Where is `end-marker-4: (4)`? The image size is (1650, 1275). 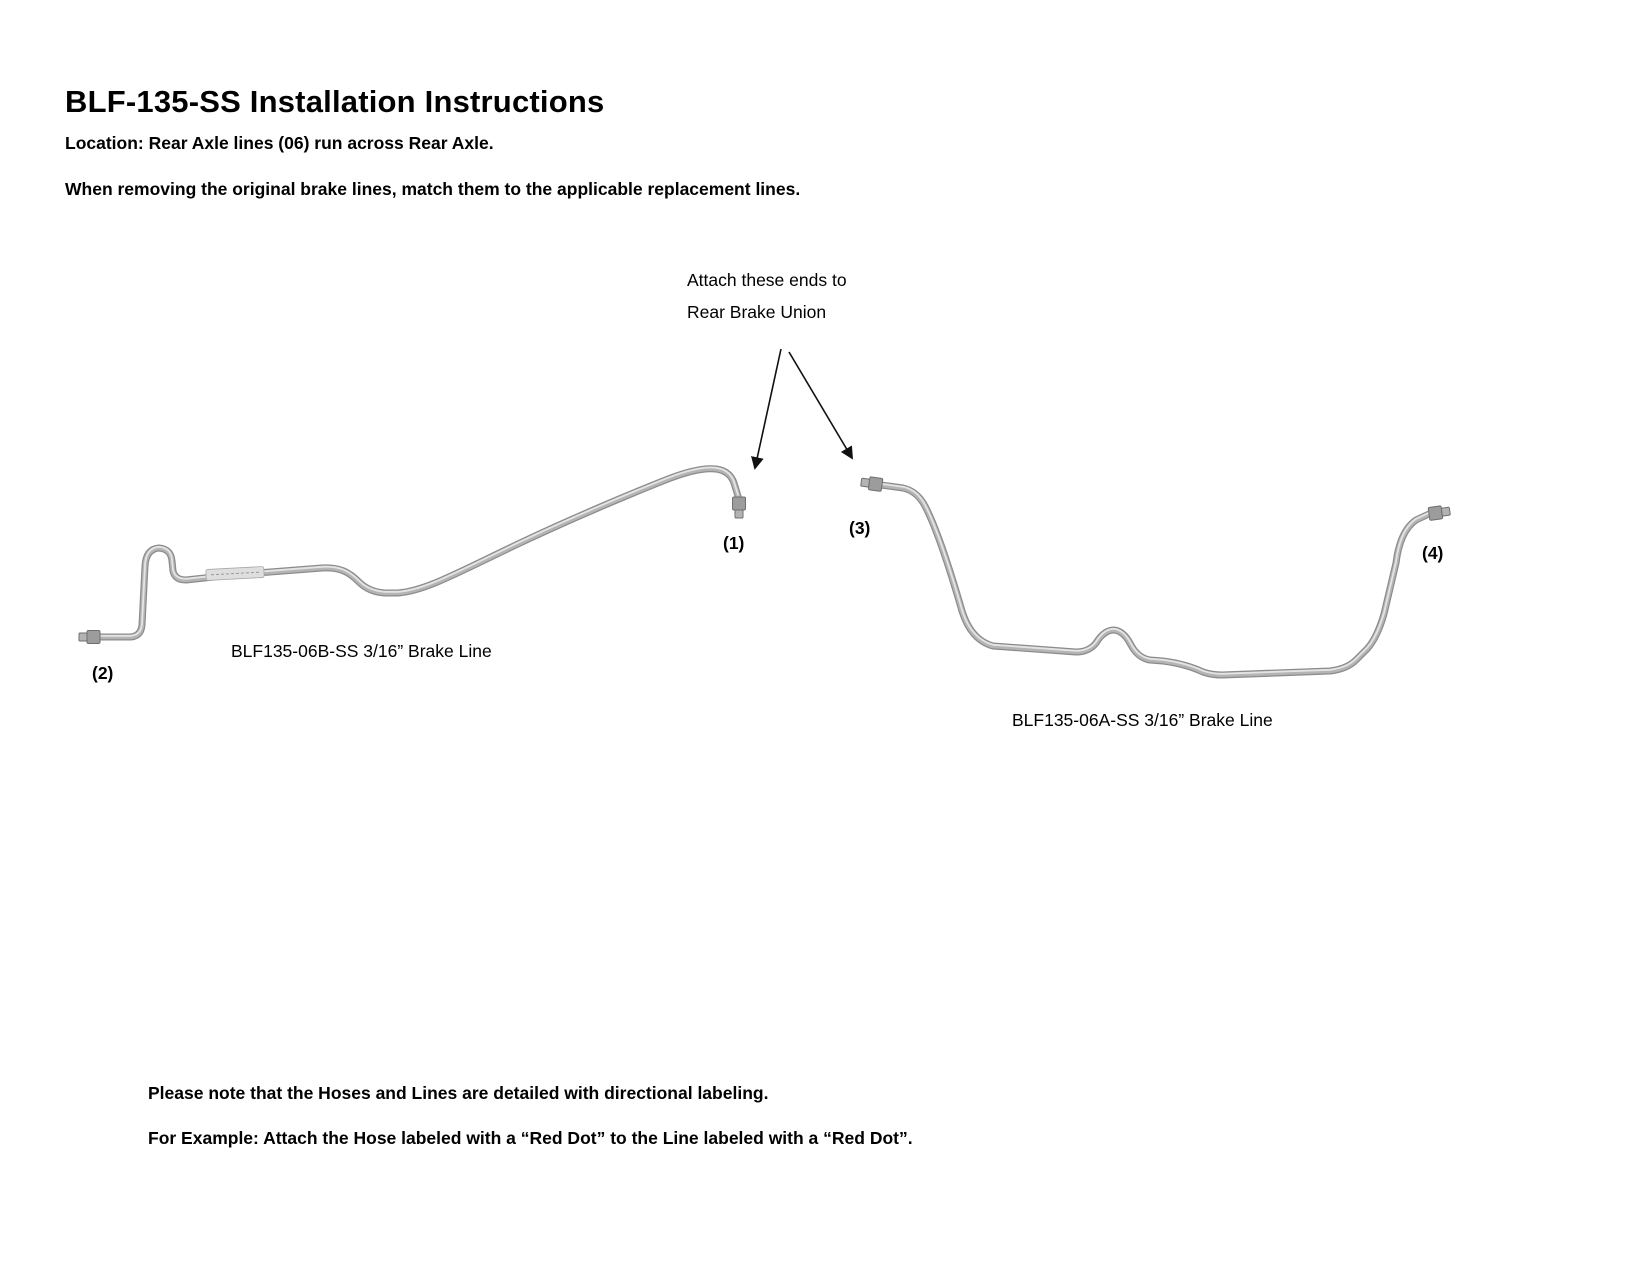 end-marker-4: (4) is located at coordinates (1433, 553).